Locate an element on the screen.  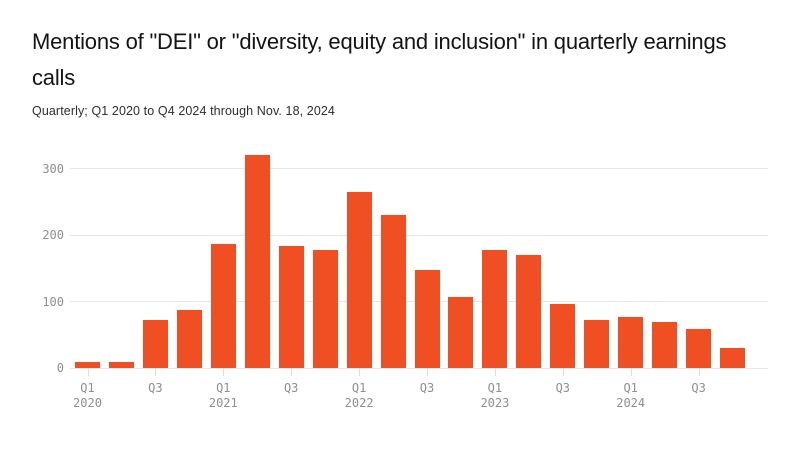
bar-Q4-2022 is located at coordinates (461, 332).